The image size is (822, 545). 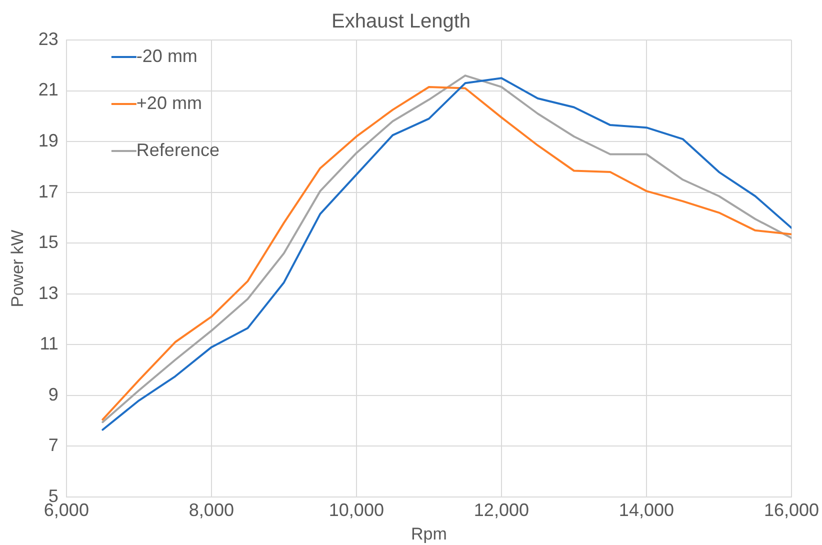 What do you see at coordinates (53, 394) in the screenshot?
I see `y-tick-label: 9` at bounding box center [53, 394].